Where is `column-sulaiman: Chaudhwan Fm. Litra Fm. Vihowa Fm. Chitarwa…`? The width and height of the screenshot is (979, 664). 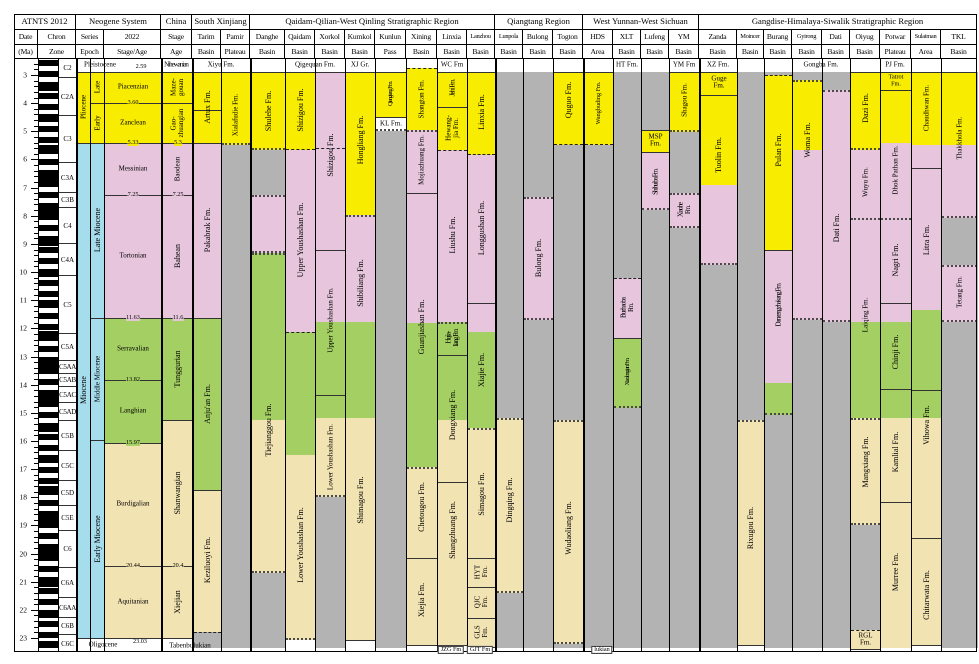 column-sulaiman: Chaudhwan Fm. Litra Fm. Vihowa Fm. Chitarwa… is located at coordinates (926, 355).